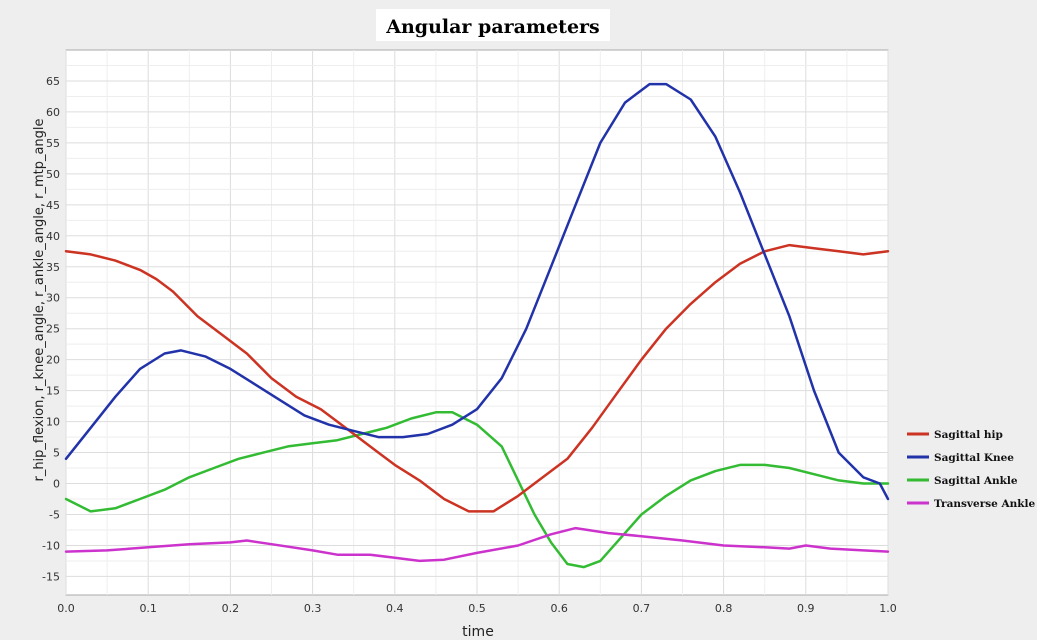 This screenshot has height=640, width=1037. I want to click on x-tick-label: 0.8, so click(724, 608).